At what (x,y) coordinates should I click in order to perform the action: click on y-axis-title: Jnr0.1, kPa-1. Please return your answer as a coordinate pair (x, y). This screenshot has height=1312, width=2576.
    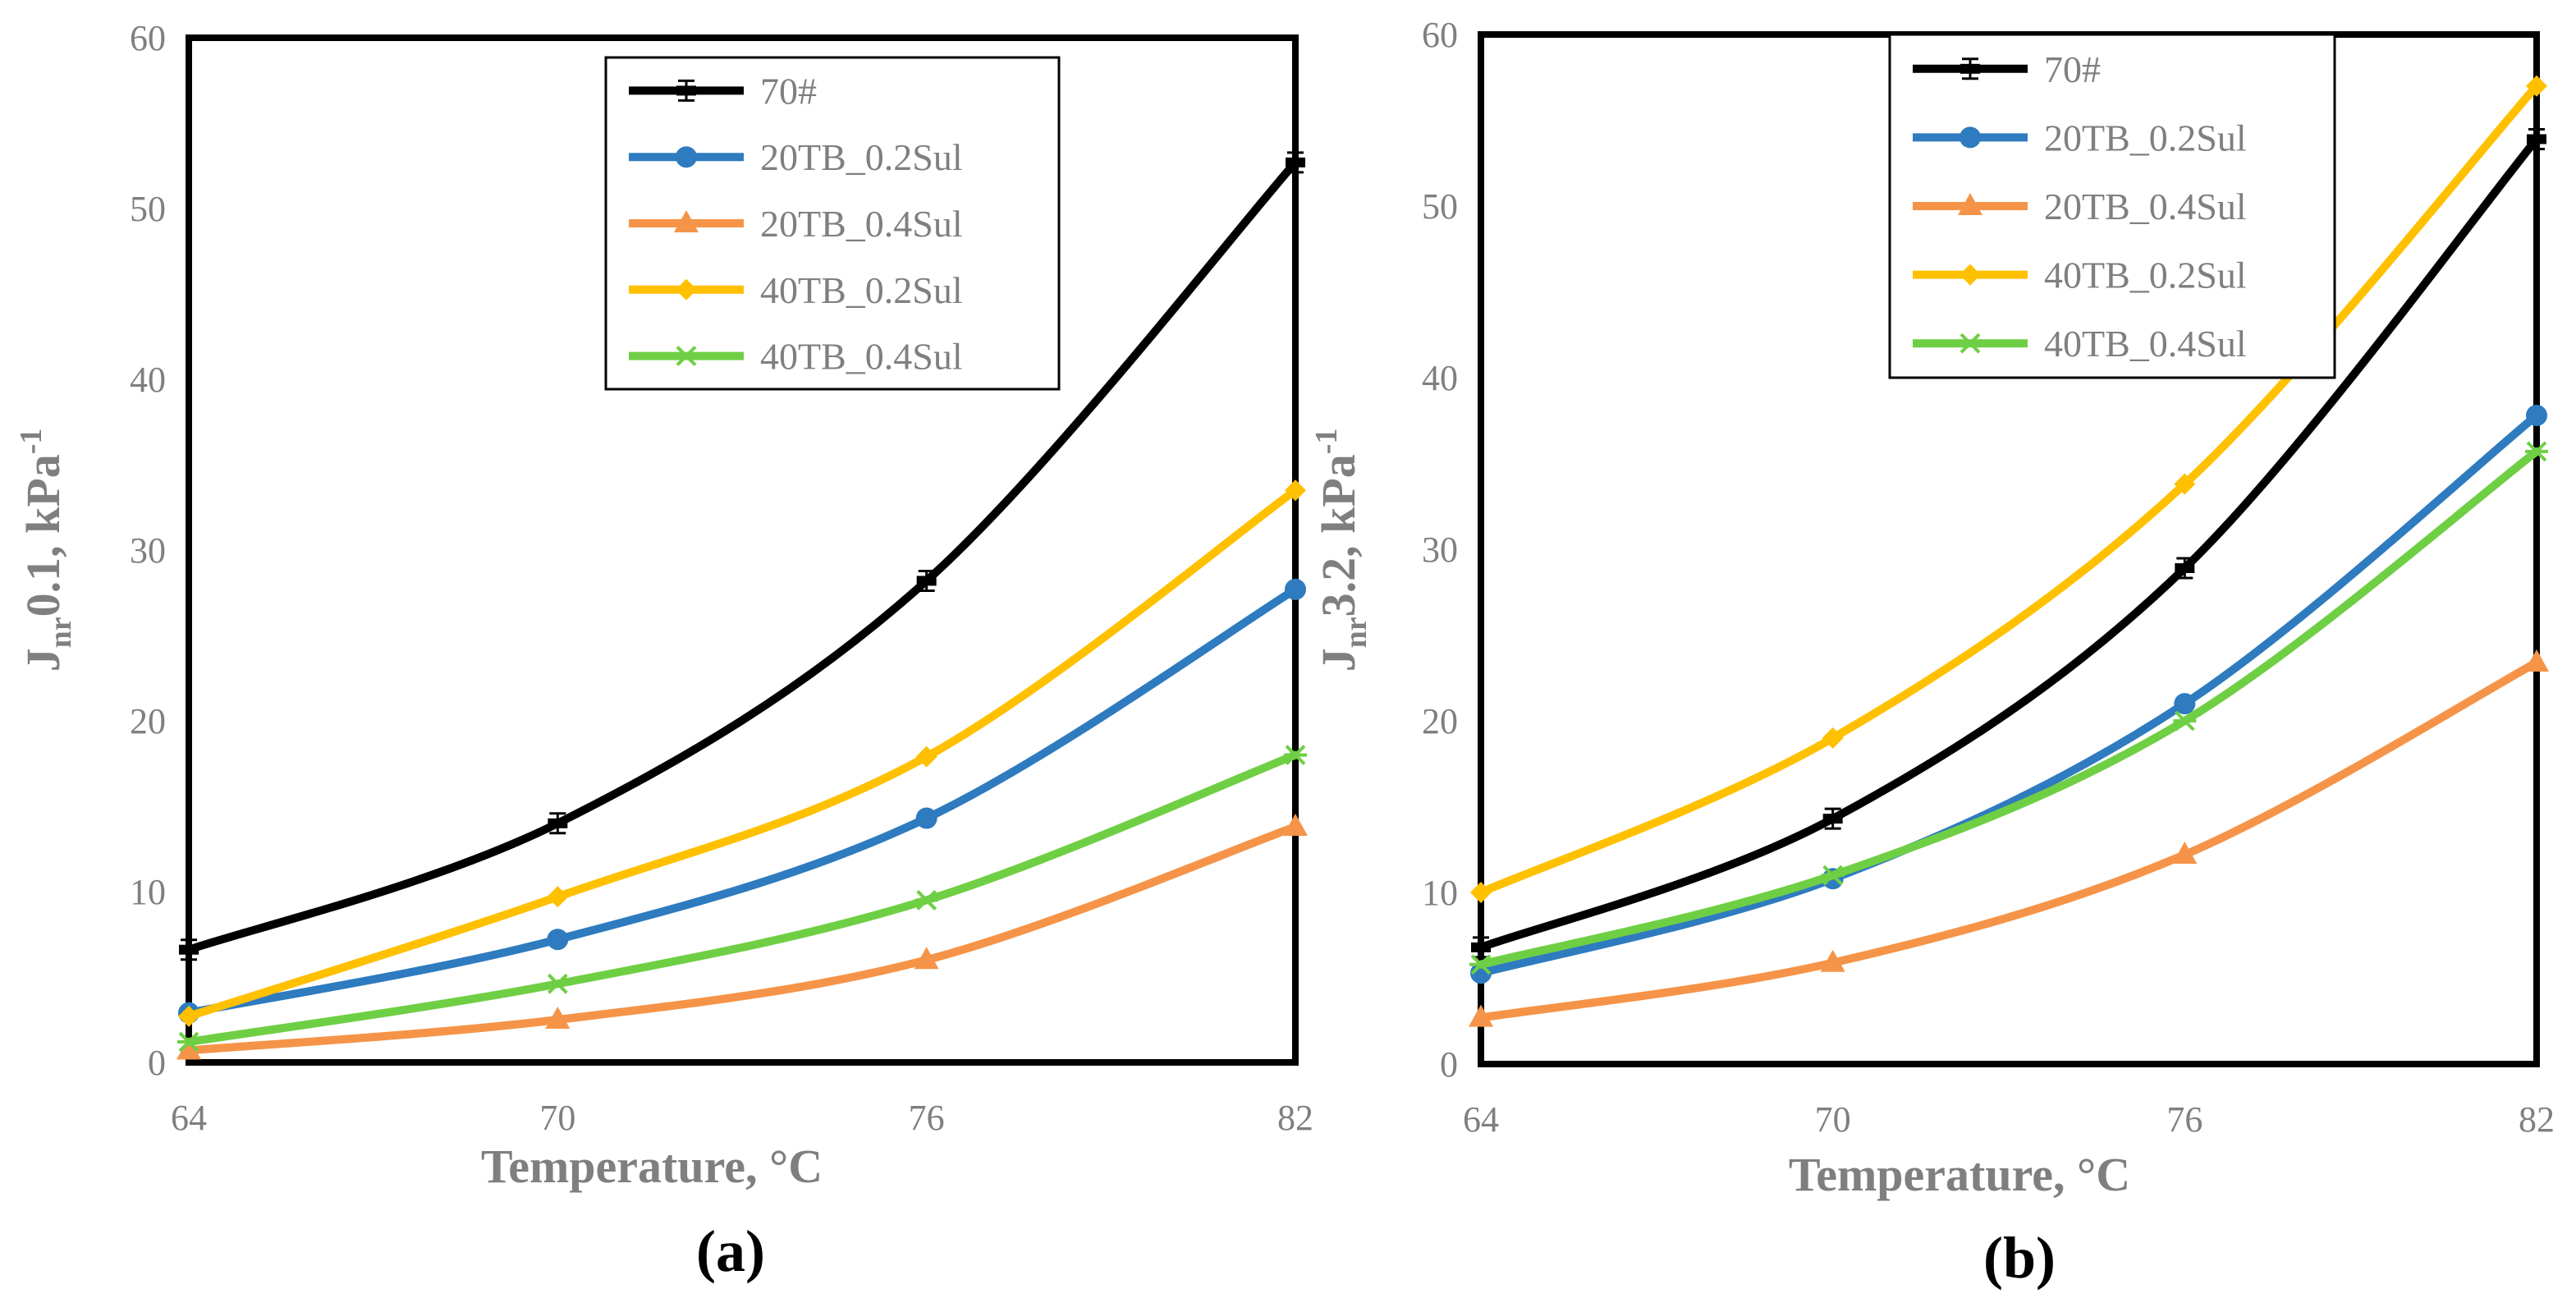
    Looking at the image, I should click on (46, 550).